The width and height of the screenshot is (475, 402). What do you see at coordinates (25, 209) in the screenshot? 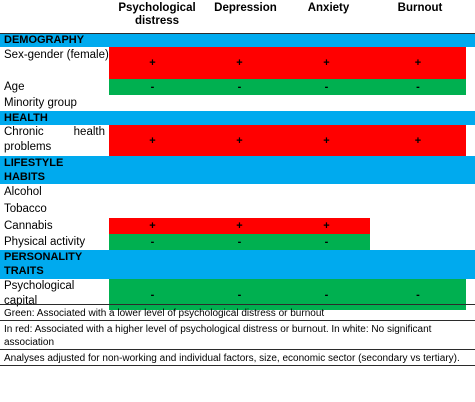
I see `row-label: Tobacco` at bounding box center [25, 209].